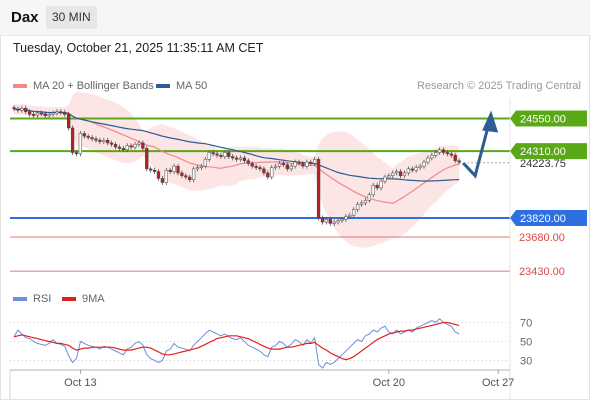 This screenshot has height=400, width=590. What do you see at coordinates (490, 121) in the screenshot?
I see `projection-arrow-head` at bounding box center [490, 121].